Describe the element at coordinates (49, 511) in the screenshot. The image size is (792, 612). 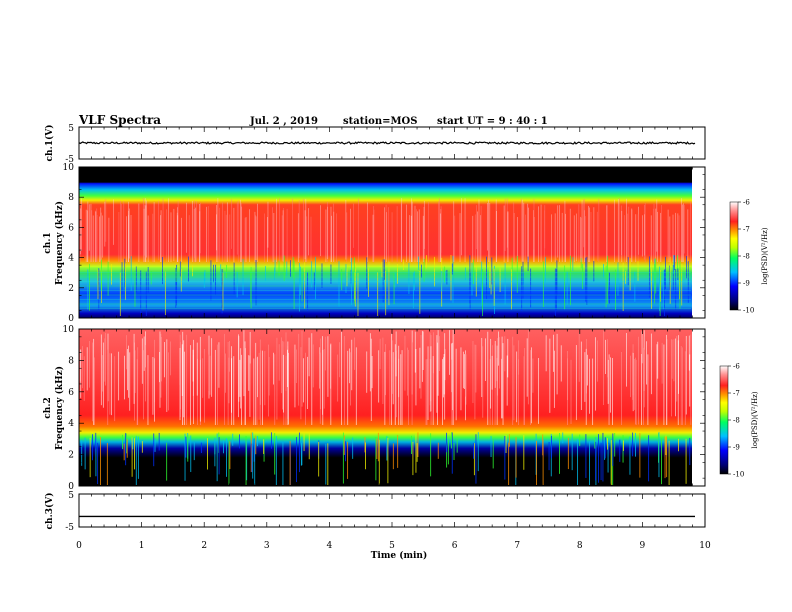
I see `ch3-wave-ylabel: ch.3(V)` at that location.